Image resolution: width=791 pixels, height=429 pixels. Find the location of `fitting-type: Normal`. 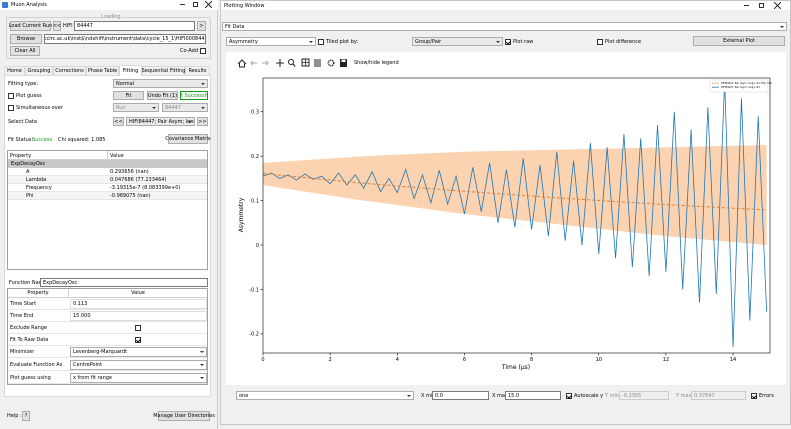

fitting-type: Normal is located at coordinates (160, 83).